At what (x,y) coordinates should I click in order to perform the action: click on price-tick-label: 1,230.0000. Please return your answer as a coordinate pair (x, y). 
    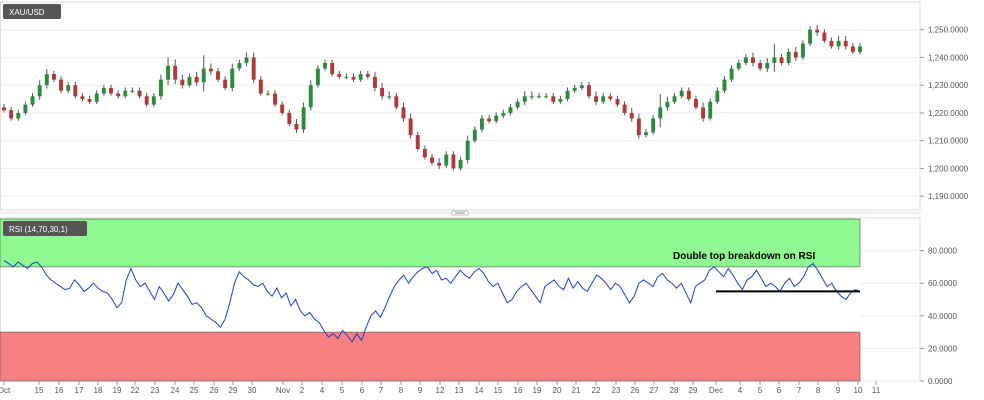
    Looking at the image, I should click on (948, 85).